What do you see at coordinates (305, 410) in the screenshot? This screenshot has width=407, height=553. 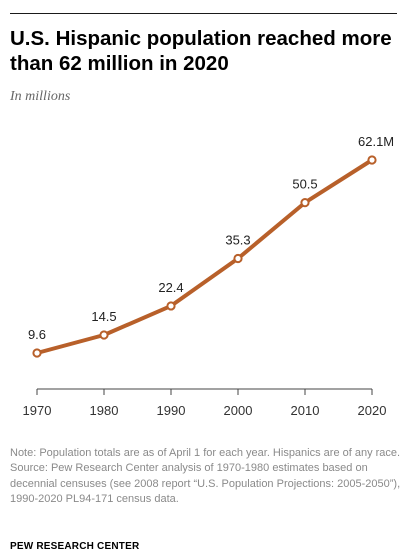 I see `x-tick-label: 2010` at bounding box center [305, 410].